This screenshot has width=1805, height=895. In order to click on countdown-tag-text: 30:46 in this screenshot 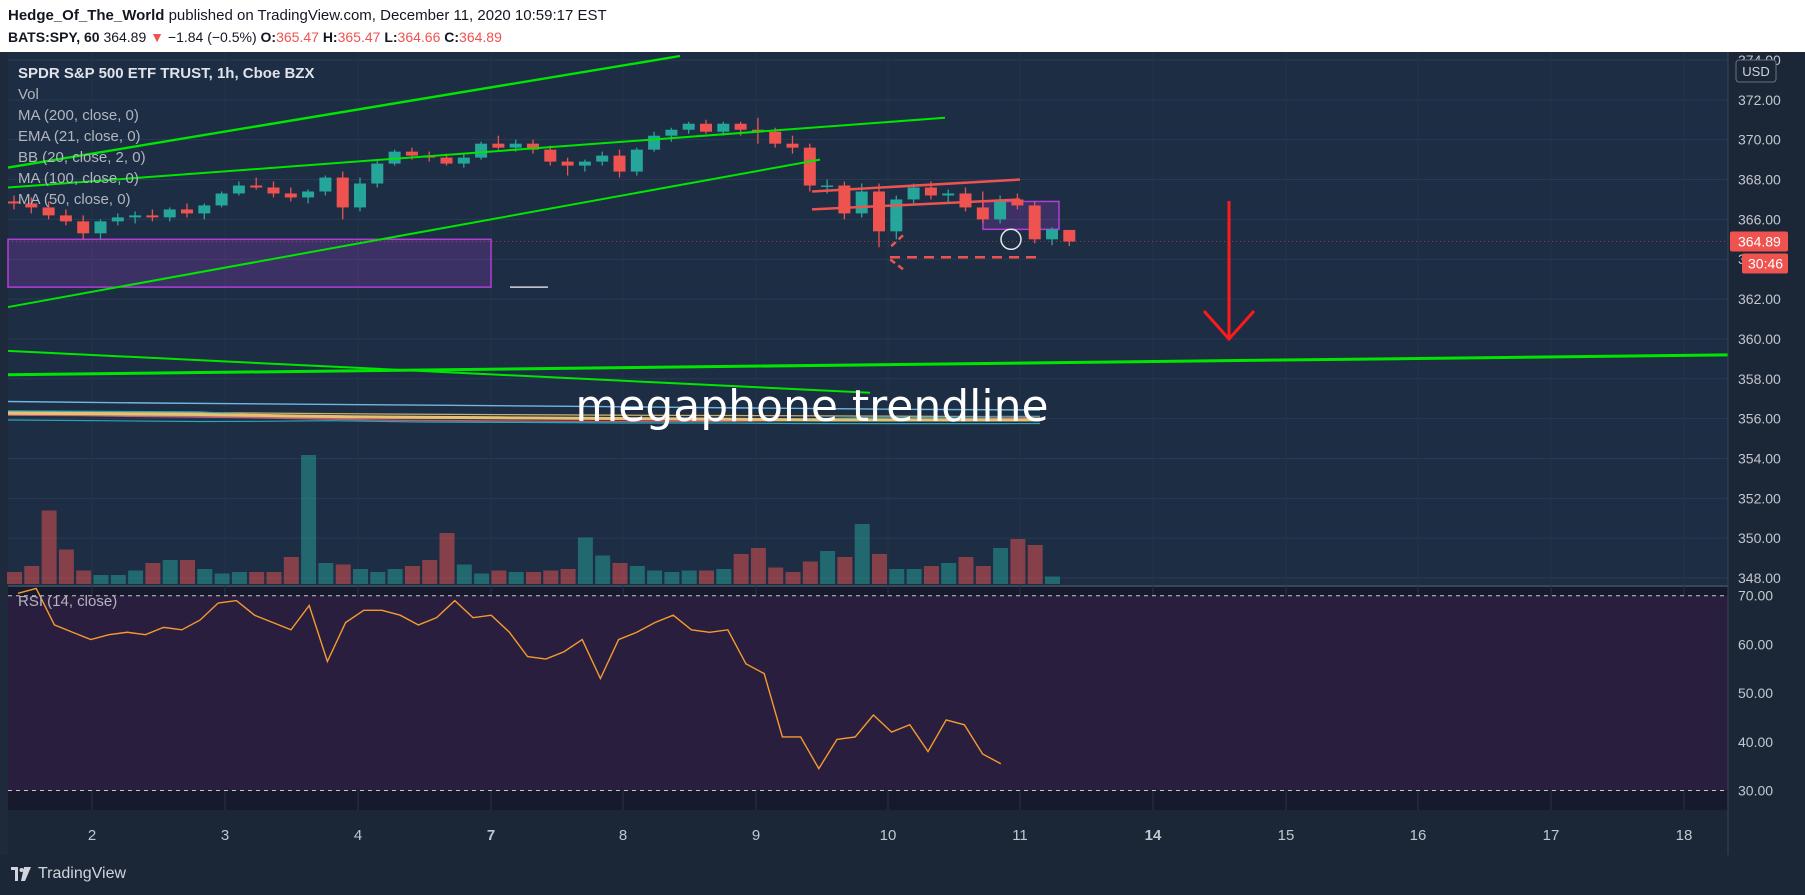, I will do `click(1765, 264)`.